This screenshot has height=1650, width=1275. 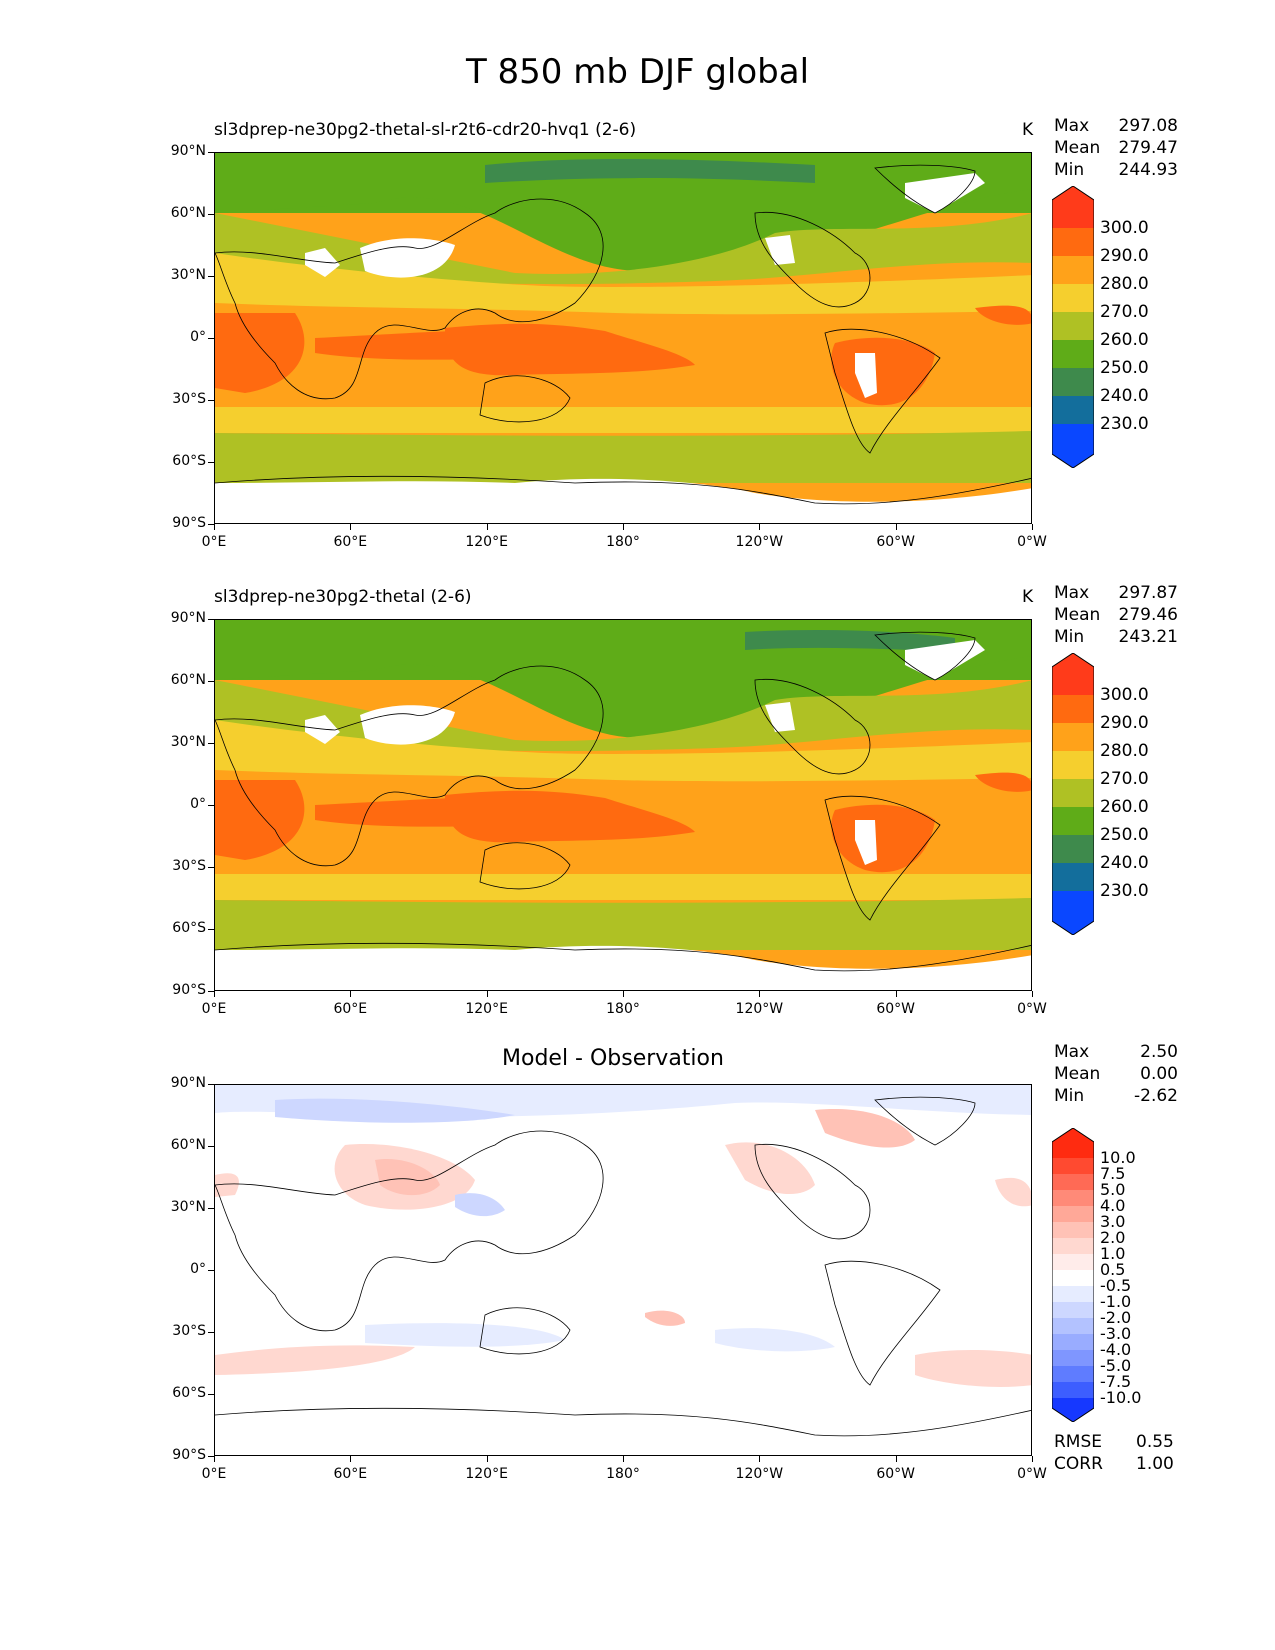 What do you see at coordinates (1113, 1205) in the screenshot?
I see `colorbar-label: 4.0` at bounding box center [1113, 1205].